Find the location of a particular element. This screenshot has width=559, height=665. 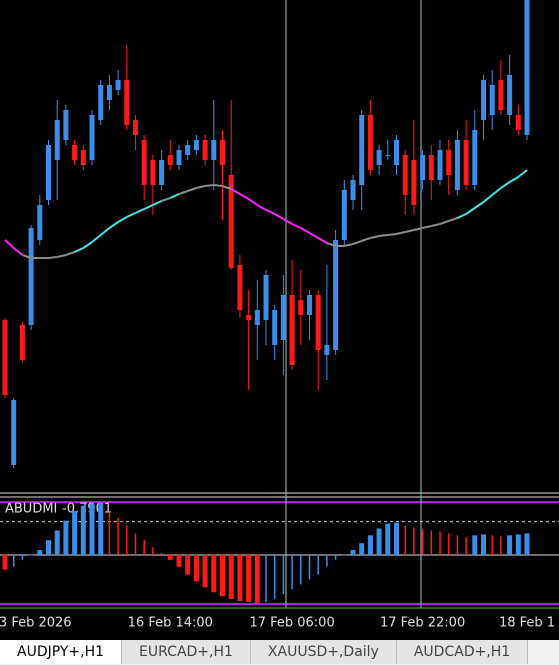

x-tick-label: 17 Feb 06:00 is located at coordinates (291, 623).